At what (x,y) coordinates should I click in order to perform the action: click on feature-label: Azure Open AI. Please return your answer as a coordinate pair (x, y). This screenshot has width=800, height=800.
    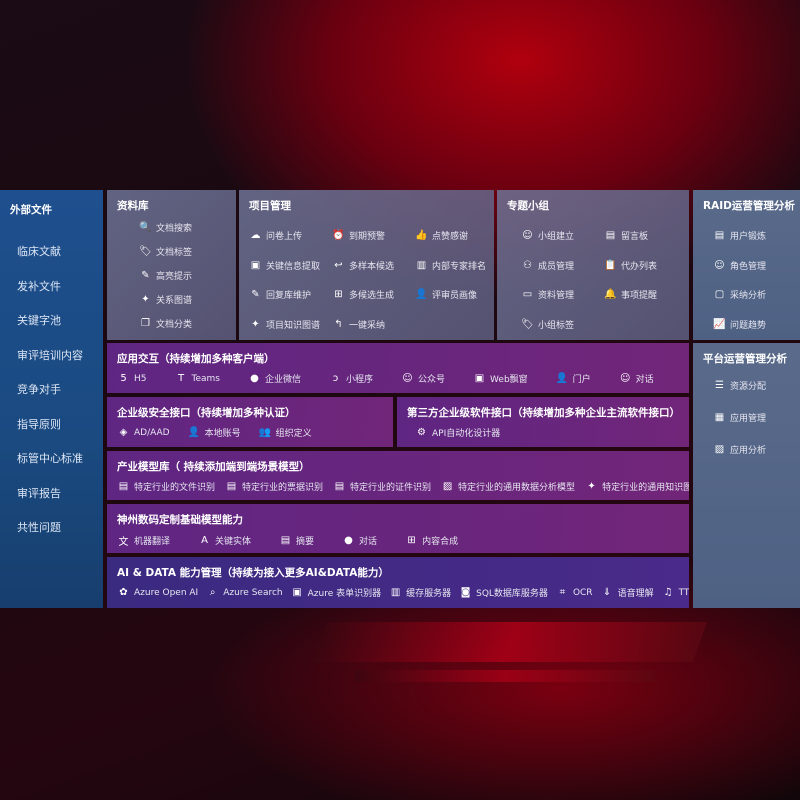
    Looking at the image, I should click on (166, 592).